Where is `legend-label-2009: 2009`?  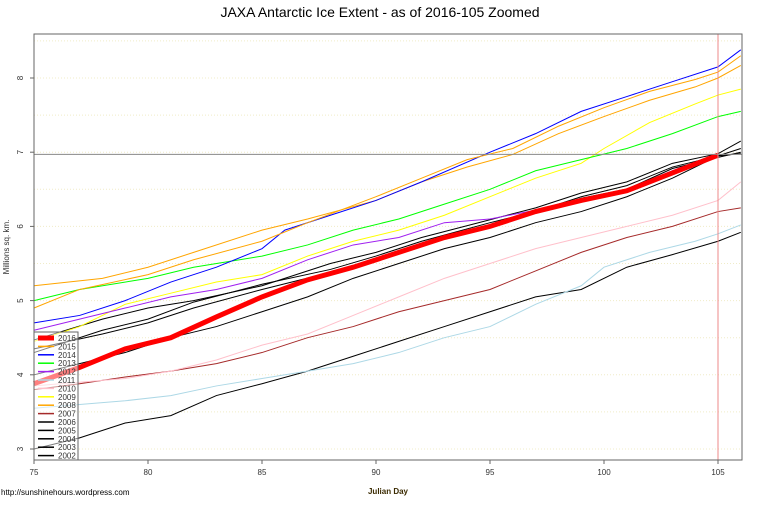
legend-label-2009: 2009 is located at coordinates (67, 397).